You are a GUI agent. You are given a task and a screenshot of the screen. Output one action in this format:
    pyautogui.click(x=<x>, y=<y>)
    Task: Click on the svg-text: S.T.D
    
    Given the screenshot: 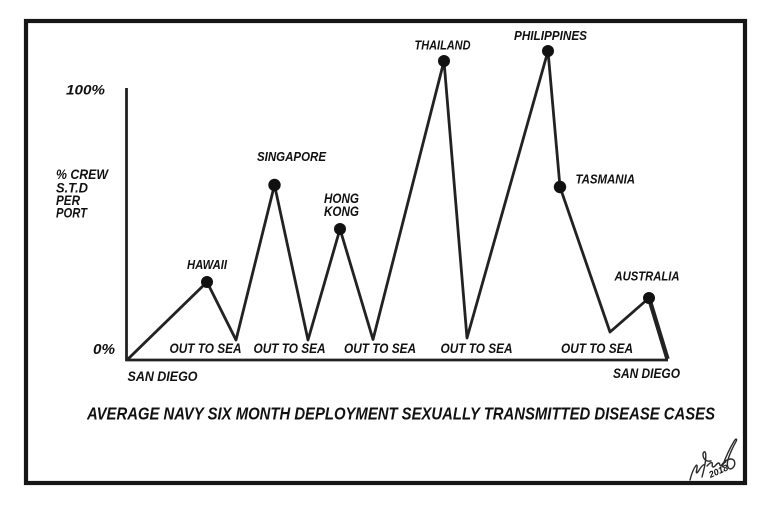 What is the action you would take?
    pyautogui.click(x=72, y=188)
    